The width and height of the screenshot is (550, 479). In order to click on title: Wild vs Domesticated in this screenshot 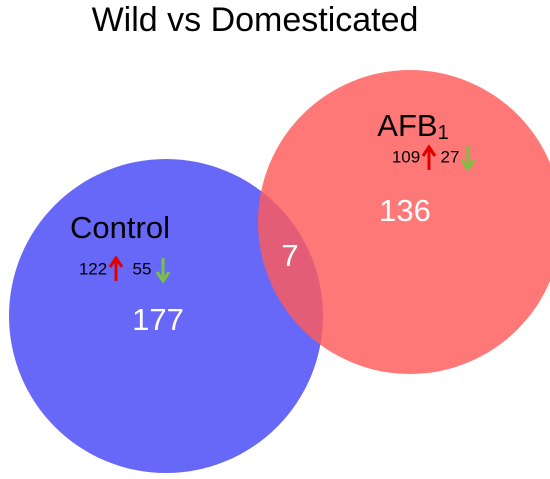, I will do `click(255, 20)`.